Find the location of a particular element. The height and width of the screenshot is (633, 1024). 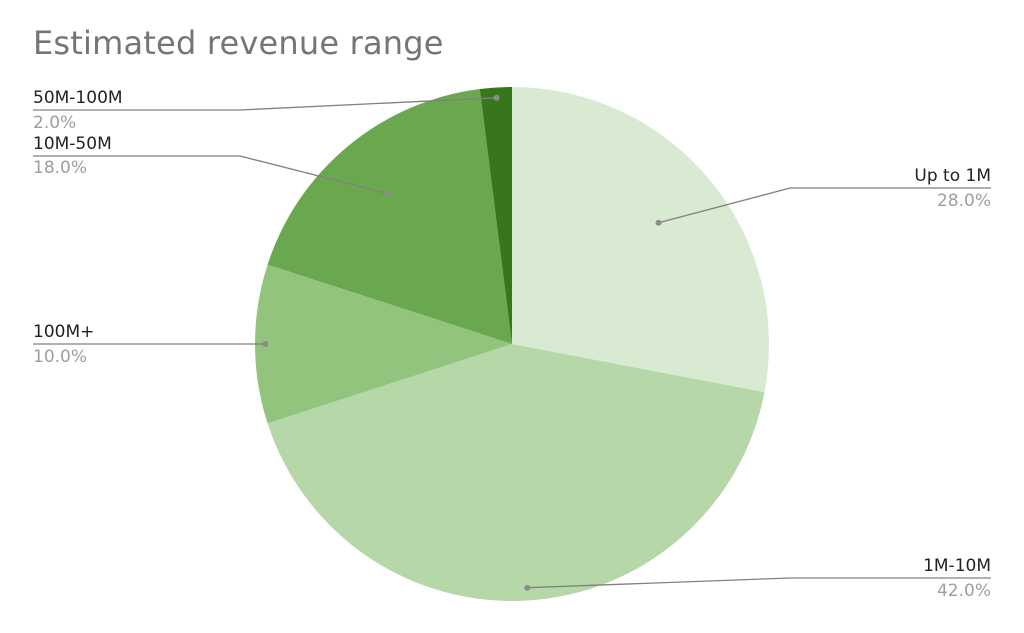

pie-slice-up-to-1m is located at coordinates (641, 240).